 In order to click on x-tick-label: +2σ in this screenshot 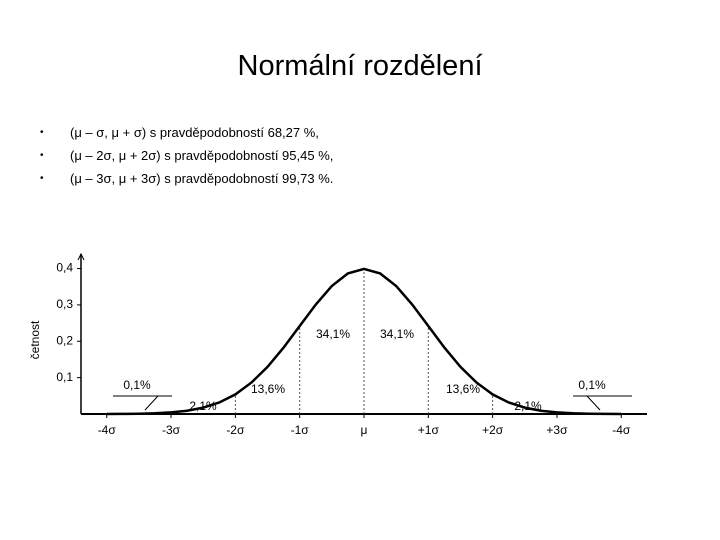, I will do `click(493, 430)`.